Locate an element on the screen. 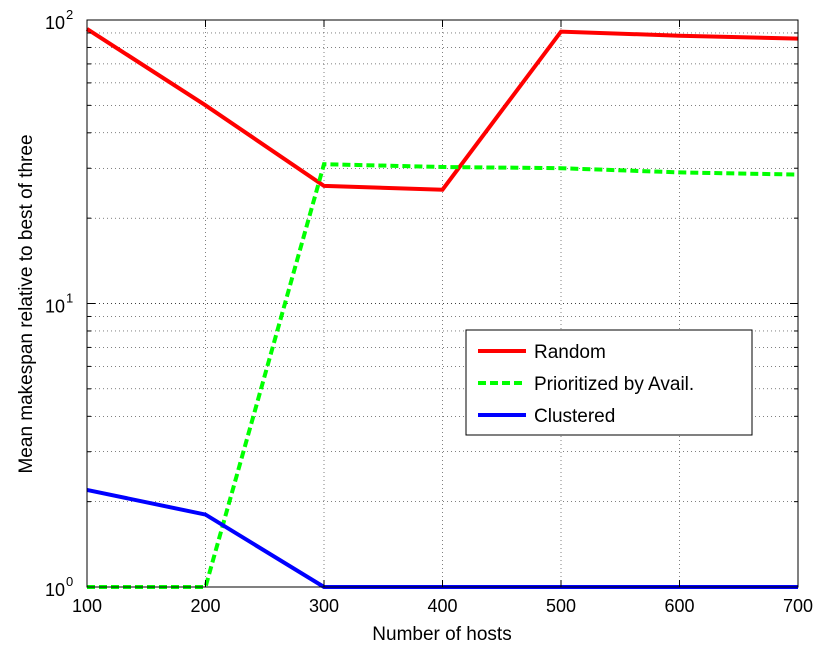  x-tick-label: 200 is located at coordinates (205, 606).